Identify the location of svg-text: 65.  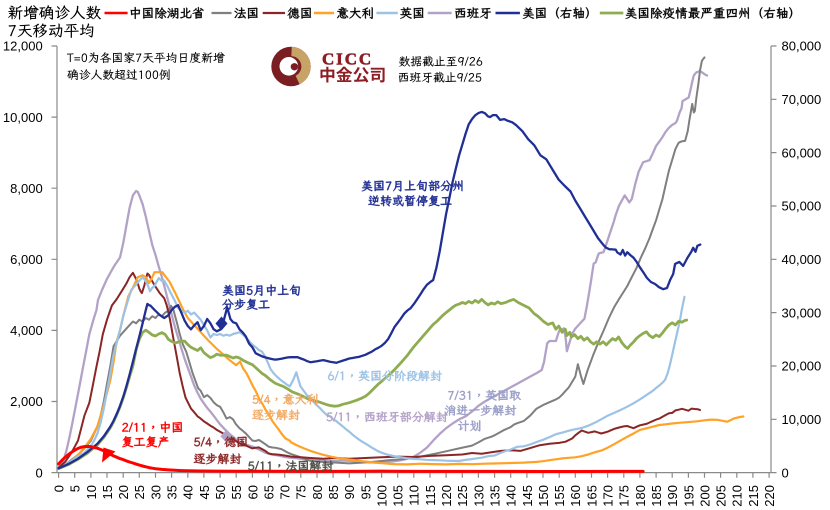
(268, 492).